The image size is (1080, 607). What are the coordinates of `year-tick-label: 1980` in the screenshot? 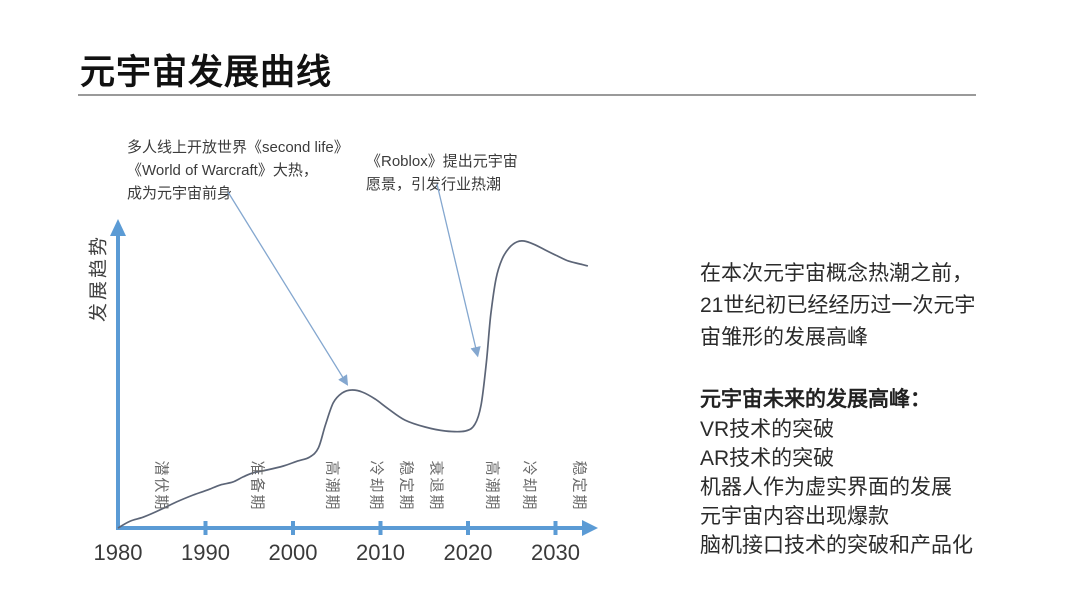 It's located at (118, 552).